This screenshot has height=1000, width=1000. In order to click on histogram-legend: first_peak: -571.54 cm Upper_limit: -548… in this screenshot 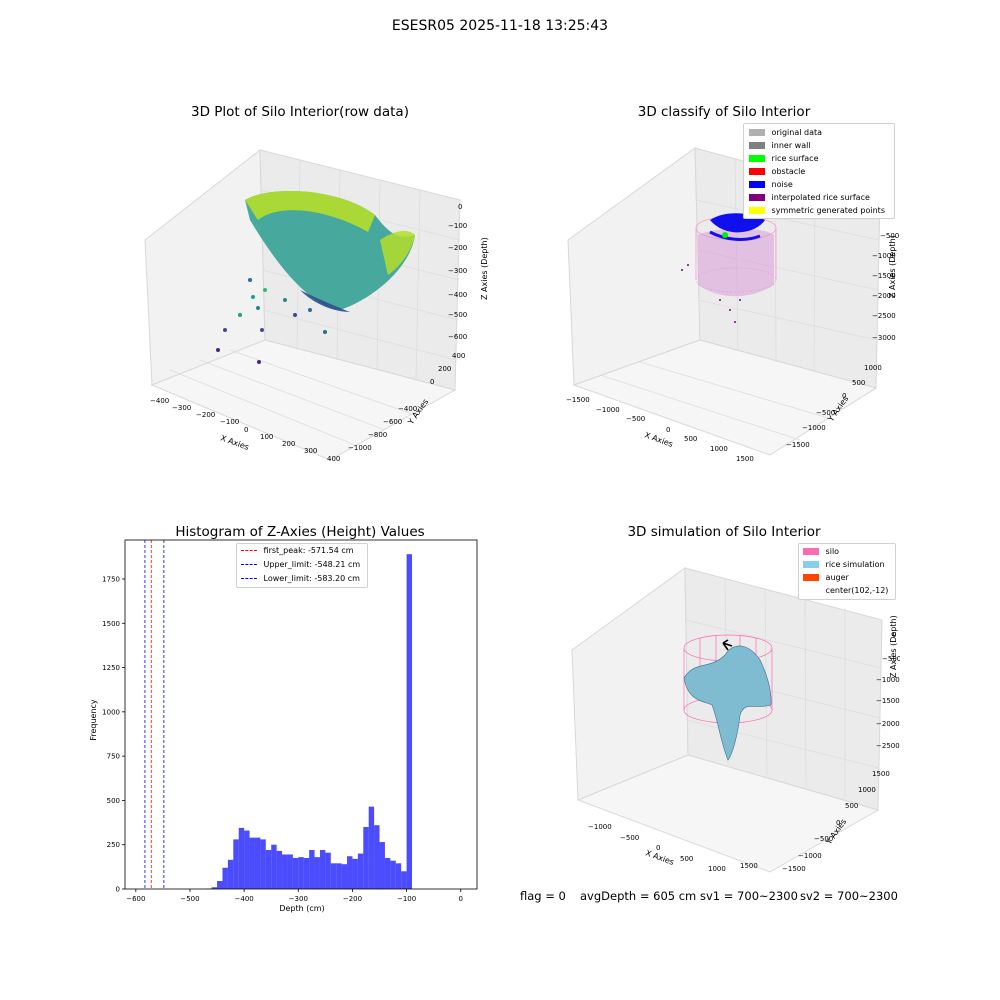, I will do `click(302, 565)`.